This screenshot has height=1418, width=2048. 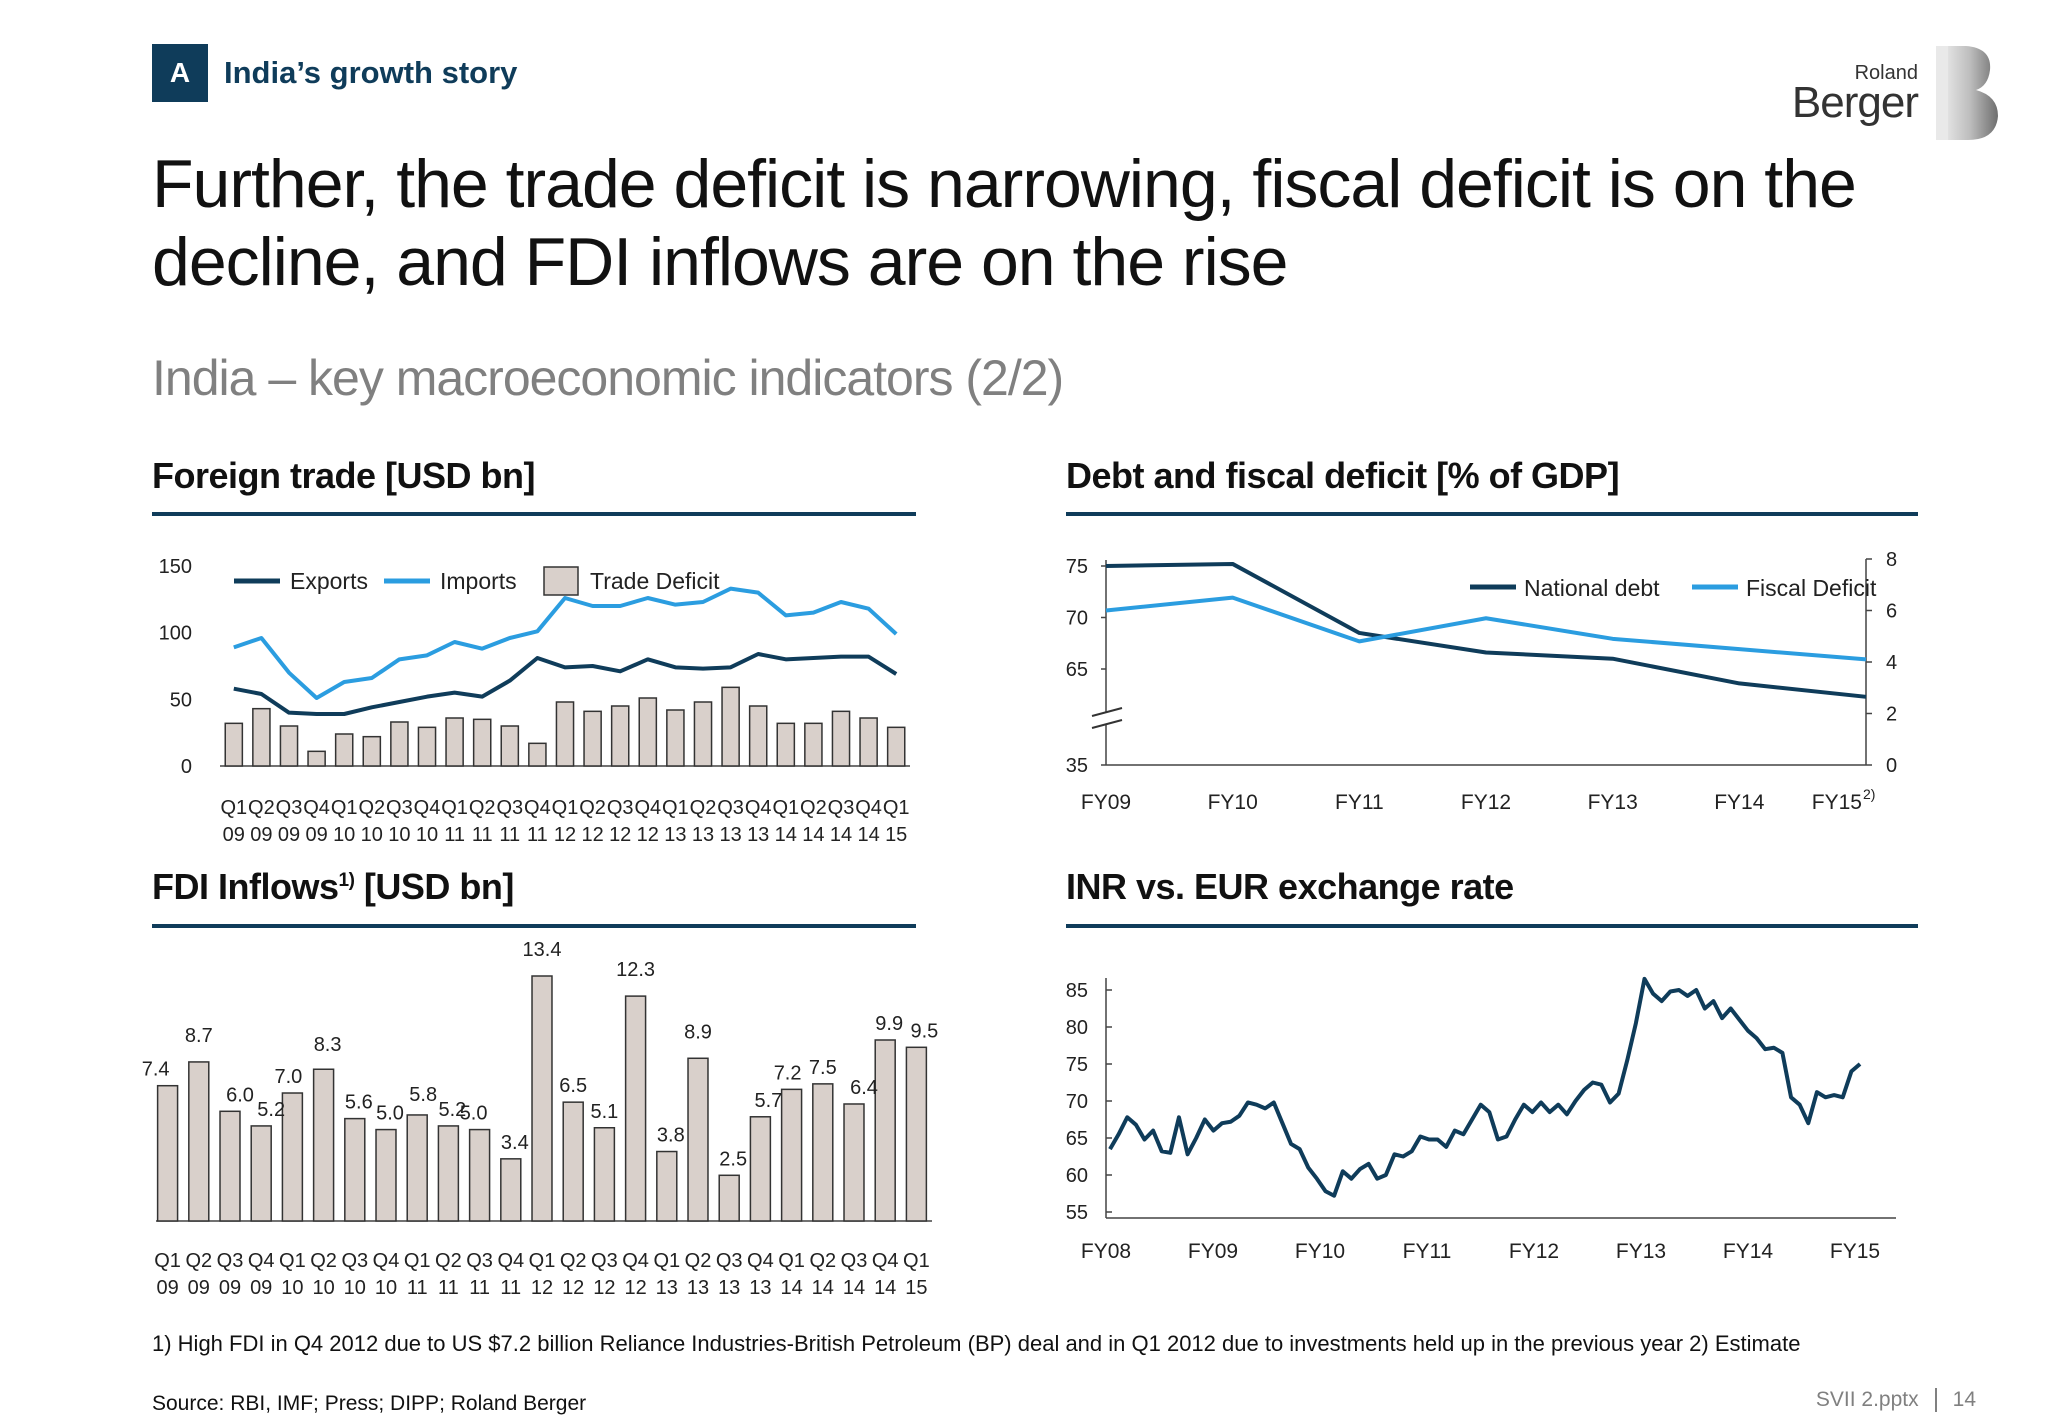 What do you see at coordinates (434, 886) in the screenshot?
I see `fdi-title-unit: [USD bn]` at bounding box center [434, 886].